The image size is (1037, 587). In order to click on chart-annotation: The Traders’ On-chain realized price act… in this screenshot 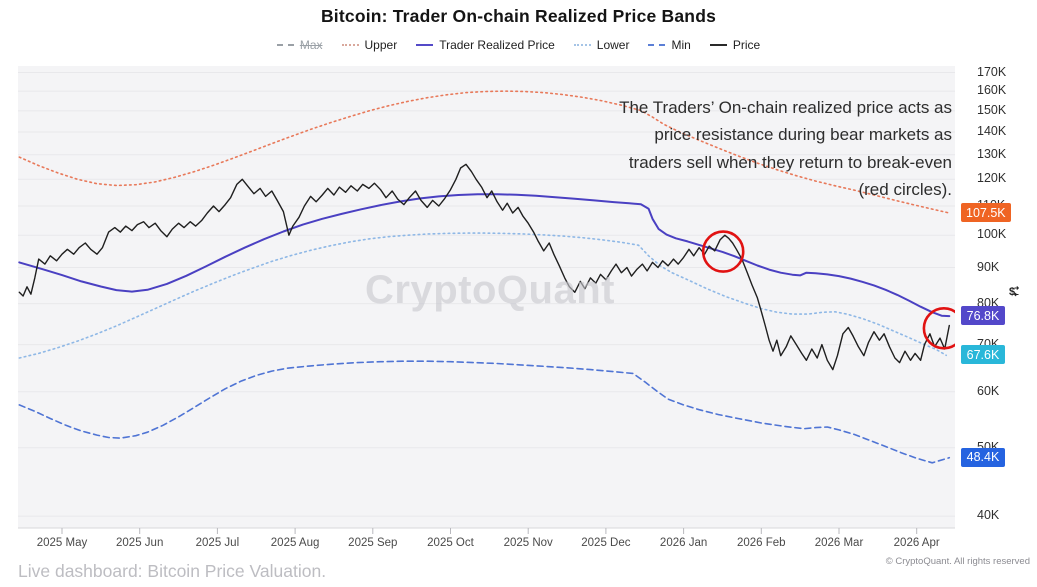, I will do `click(785, 149)`.